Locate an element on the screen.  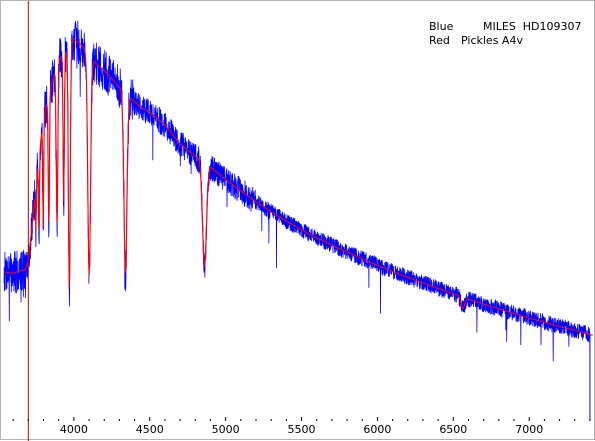
x-tick-label-4500: 4500 is located at coordinates (150, 429).